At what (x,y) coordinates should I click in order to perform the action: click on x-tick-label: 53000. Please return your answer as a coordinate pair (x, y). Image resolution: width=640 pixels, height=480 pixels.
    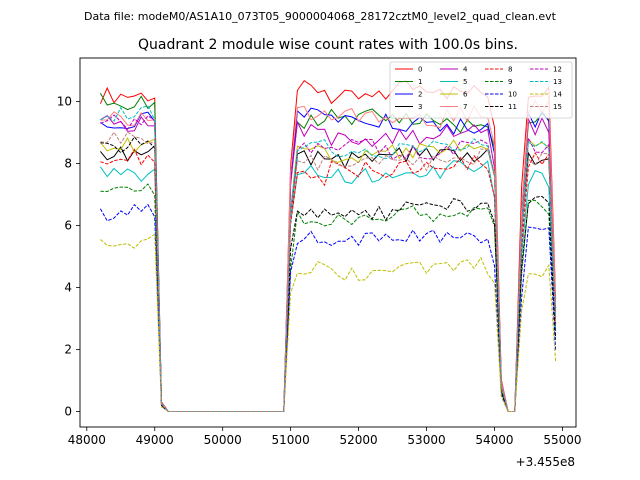
    Looking at the image, I should click on (426, 440).